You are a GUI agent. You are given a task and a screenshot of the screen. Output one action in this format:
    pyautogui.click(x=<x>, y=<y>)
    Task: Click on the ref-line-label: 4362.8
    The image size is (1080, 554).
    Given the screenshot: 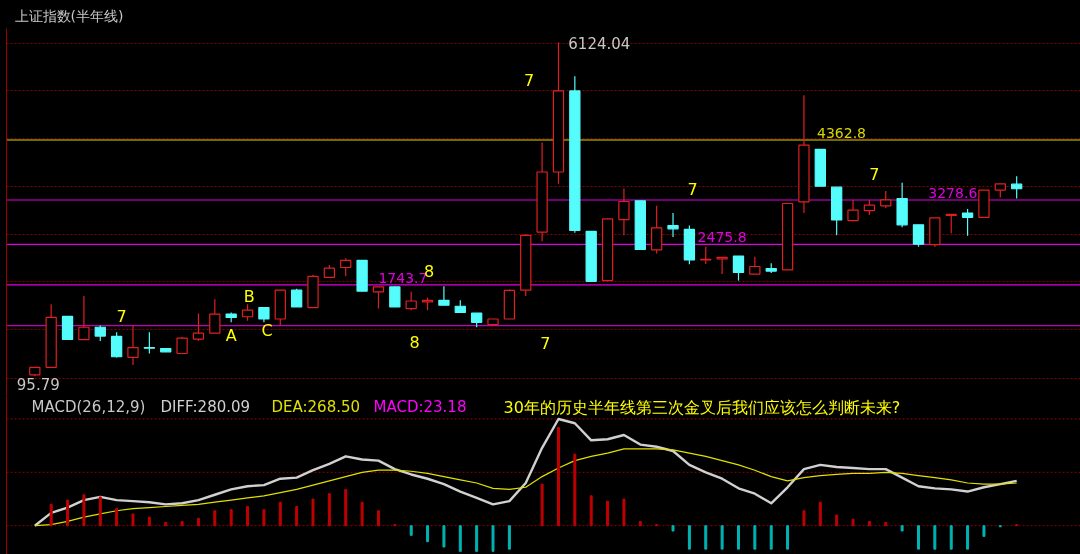 What is the action you would take?
    pyautogui.click(x=842, y=132)
    